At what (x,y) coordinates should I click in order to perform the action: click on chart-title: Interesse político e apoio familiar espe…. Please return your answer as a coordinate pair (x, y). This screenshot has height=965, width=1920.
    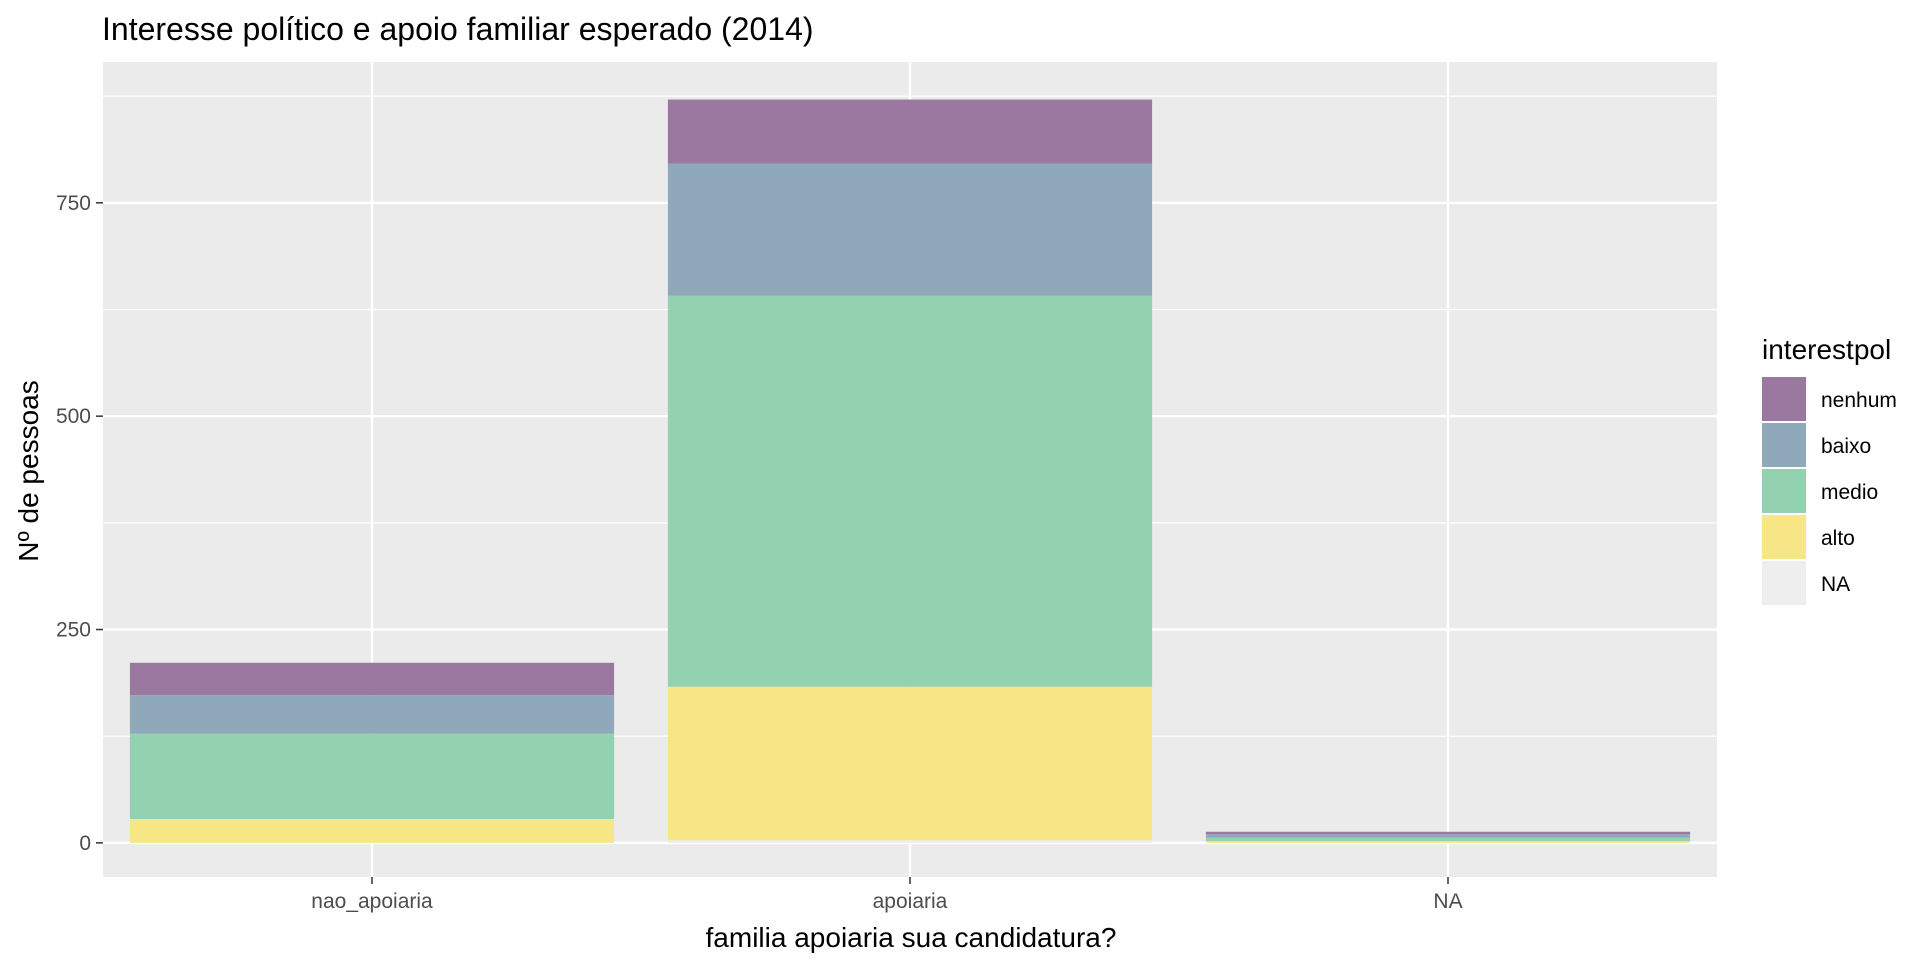
    Looking at the image, I should click on (458, 29).